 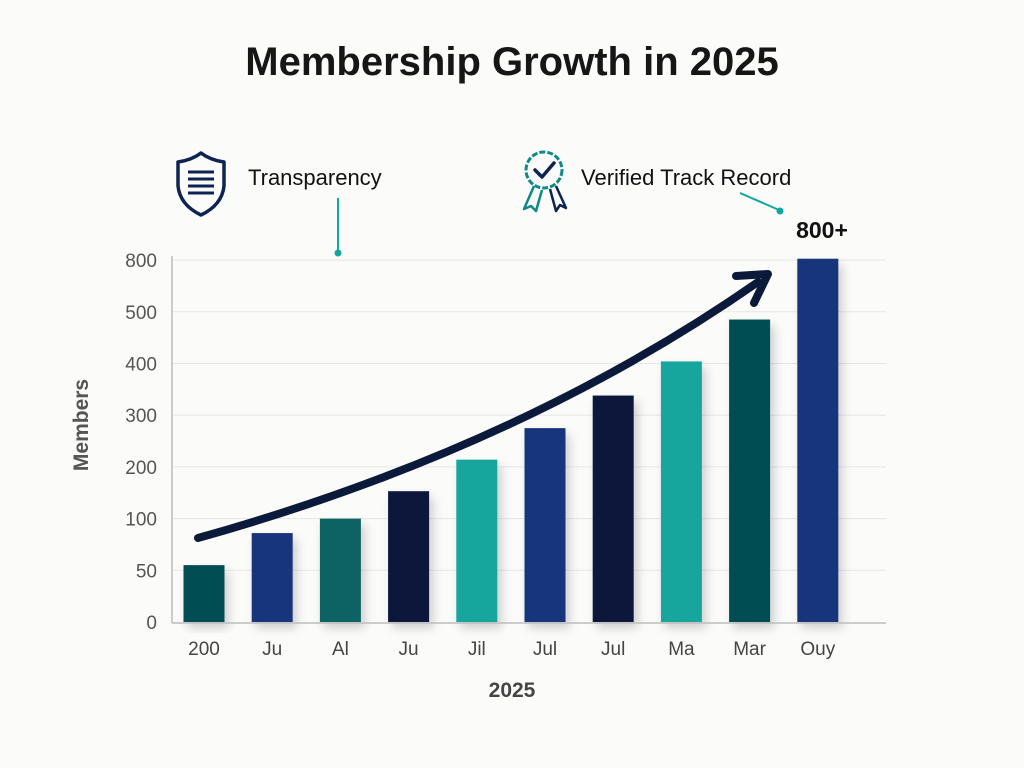 I want to click on y-tick-label: 200, so click(x=141, y=468).